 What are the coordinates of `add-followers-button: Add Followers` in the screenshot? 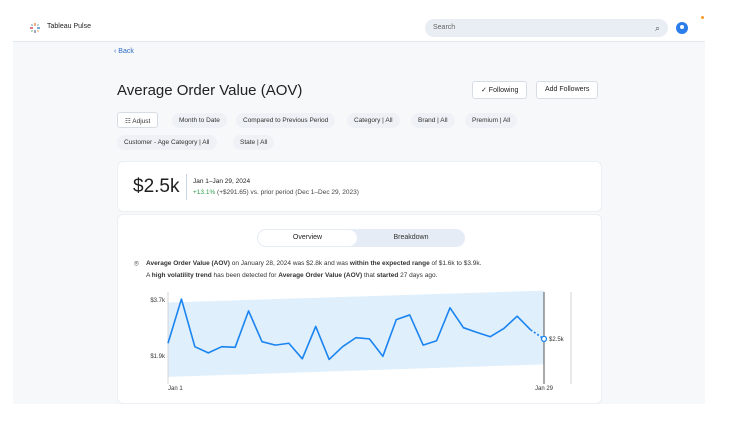 It's located at (567, 90).